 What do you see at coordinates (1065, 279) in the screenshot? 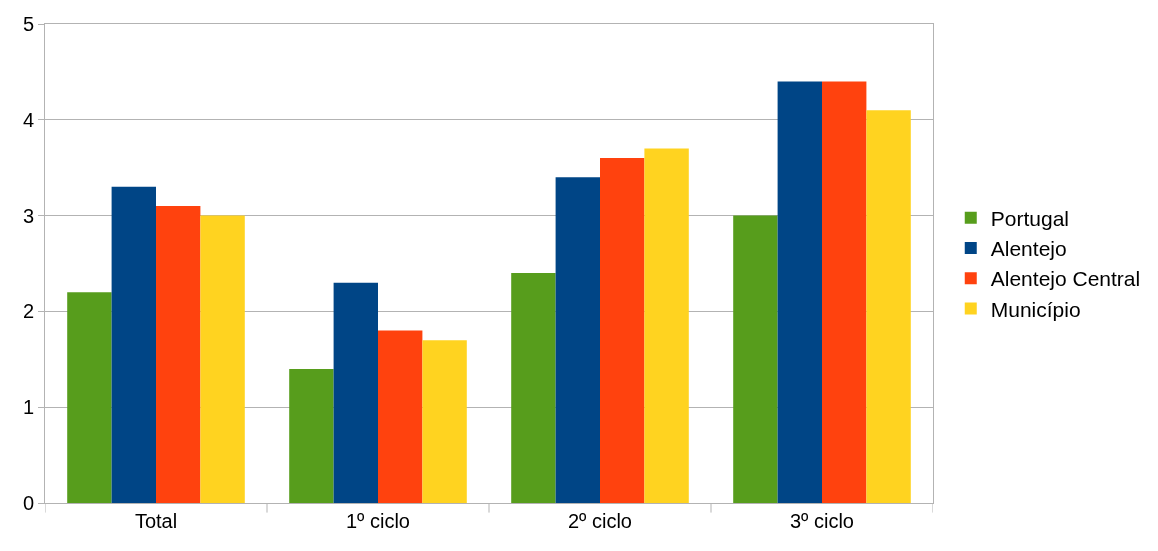
I see `legend-label: Alentejo Central` at bounding box center [1065, 279].